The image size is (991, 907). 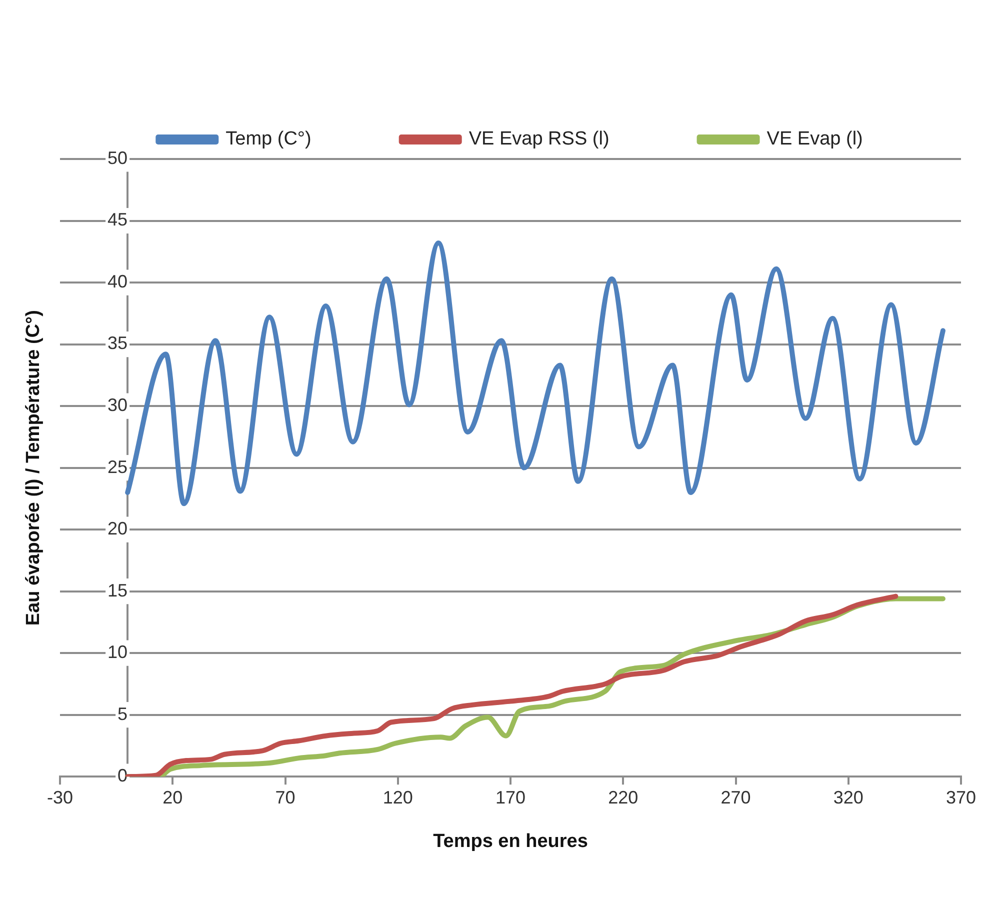 I want to click on x-tick-label: 370, so click(x=961, y=797).